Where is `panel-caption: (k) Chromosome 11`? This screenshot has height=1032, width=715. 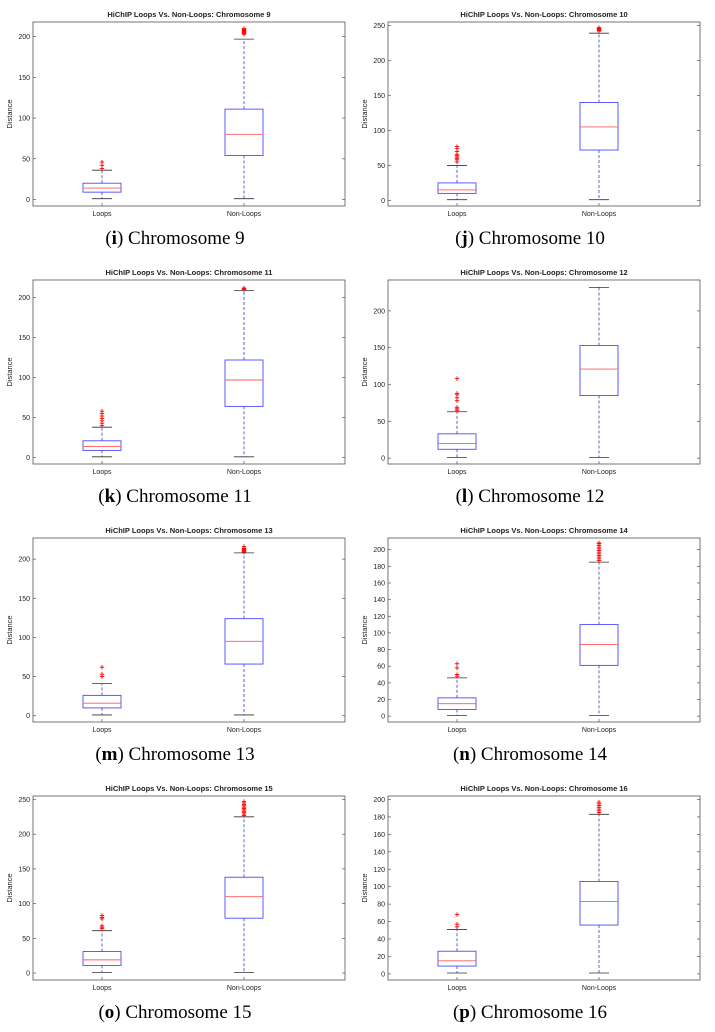 panel-caption: (k) Chromosome 11 is located at coordinates (175, 496).